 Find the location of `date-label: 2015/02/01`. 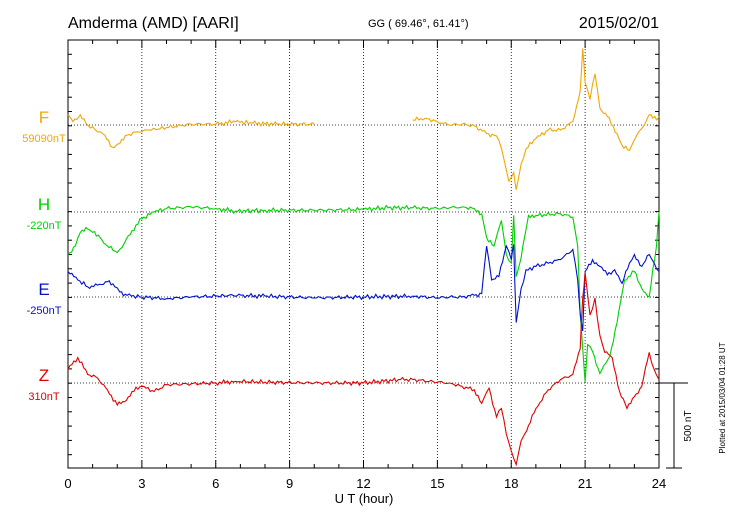

date-label: 2015/02/01 is located at coordinates (619, 23).